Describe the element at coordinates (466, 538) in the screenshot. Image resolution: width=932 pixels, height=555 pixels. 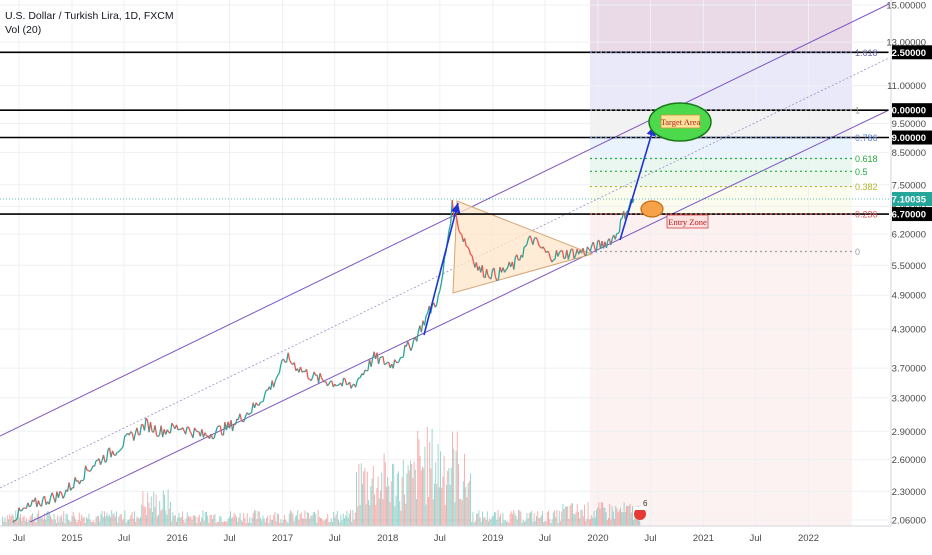
I see `time-axis-bg` at that location.